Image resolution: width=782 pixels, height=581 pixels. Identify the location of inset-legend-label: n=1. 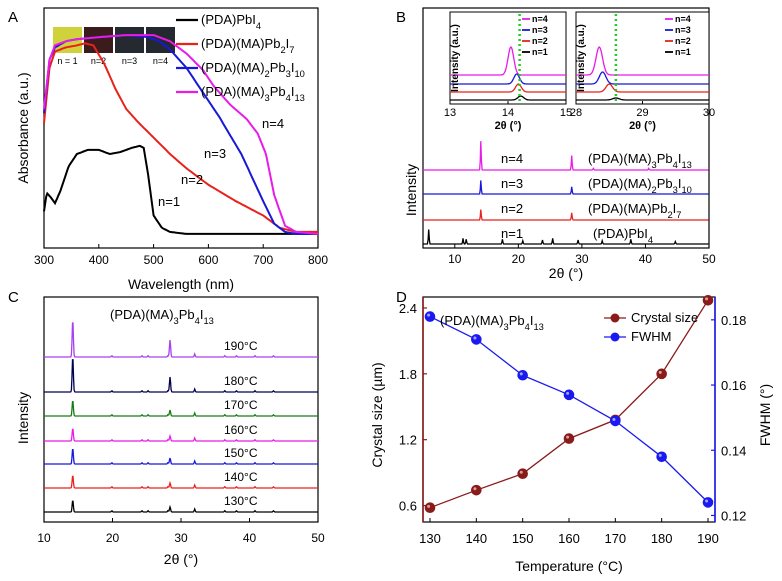
(683, 52).